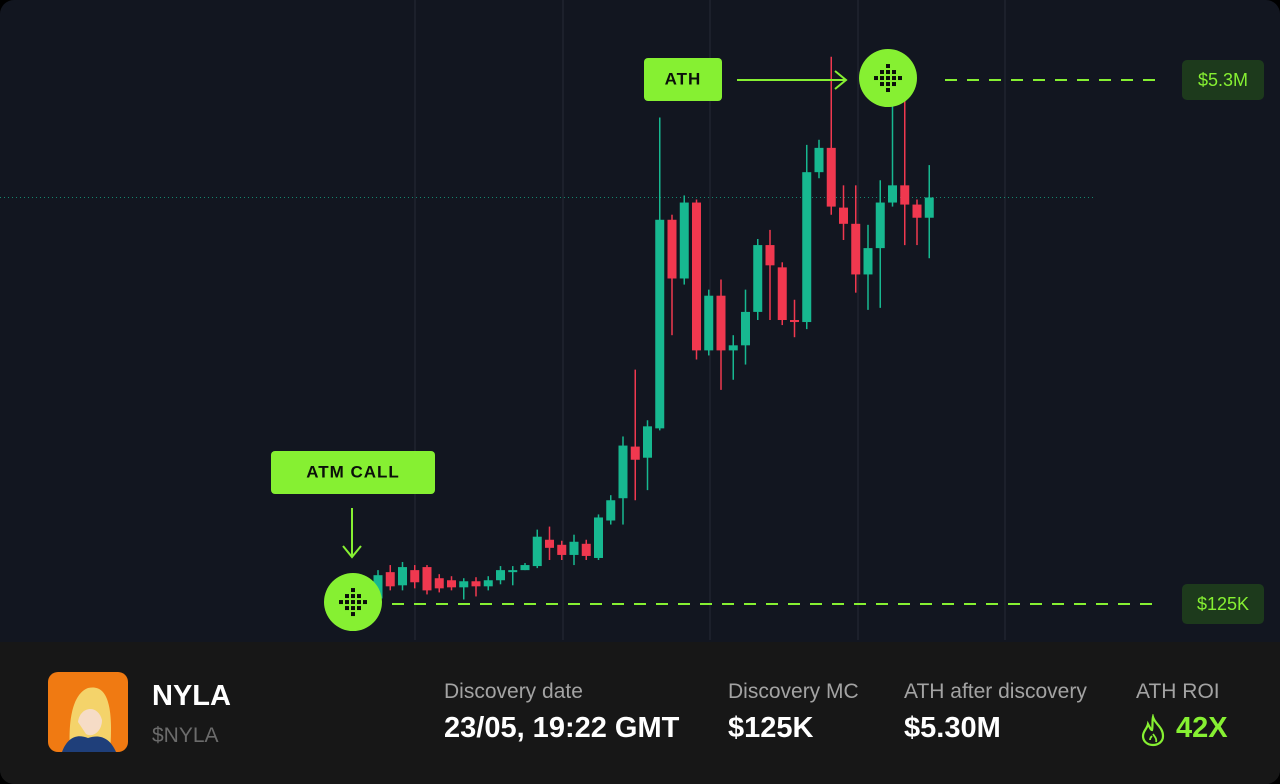 The height and width of the screenshot is (784, 1280). I want to click on avatar, so click(88, 712).